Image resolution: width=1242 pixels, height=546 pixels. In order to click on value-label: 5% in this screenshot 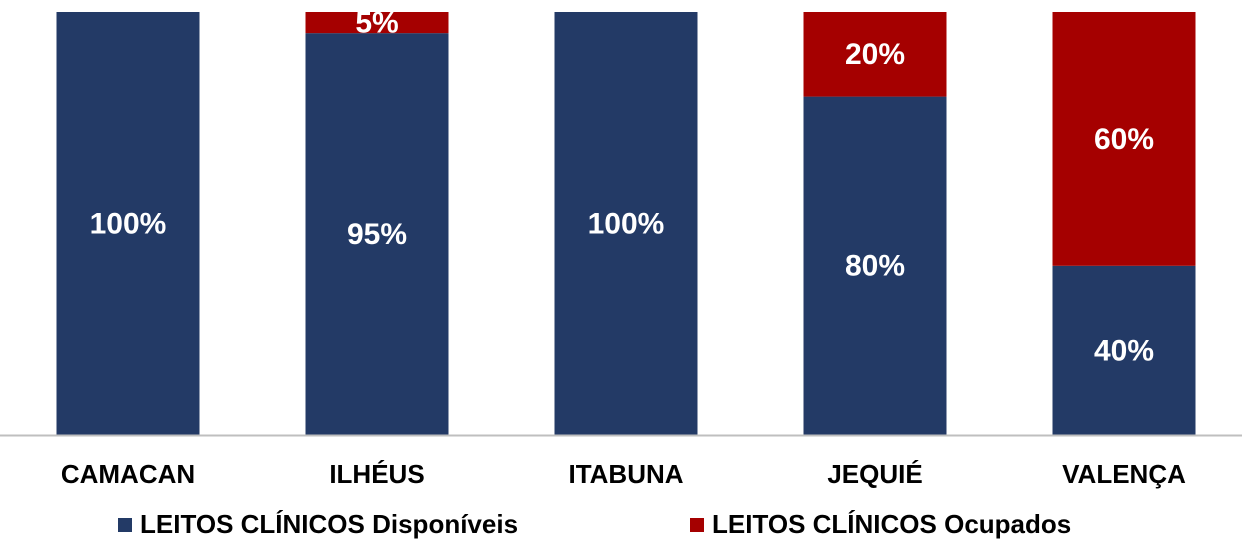, I will do `click(376, 22)`.